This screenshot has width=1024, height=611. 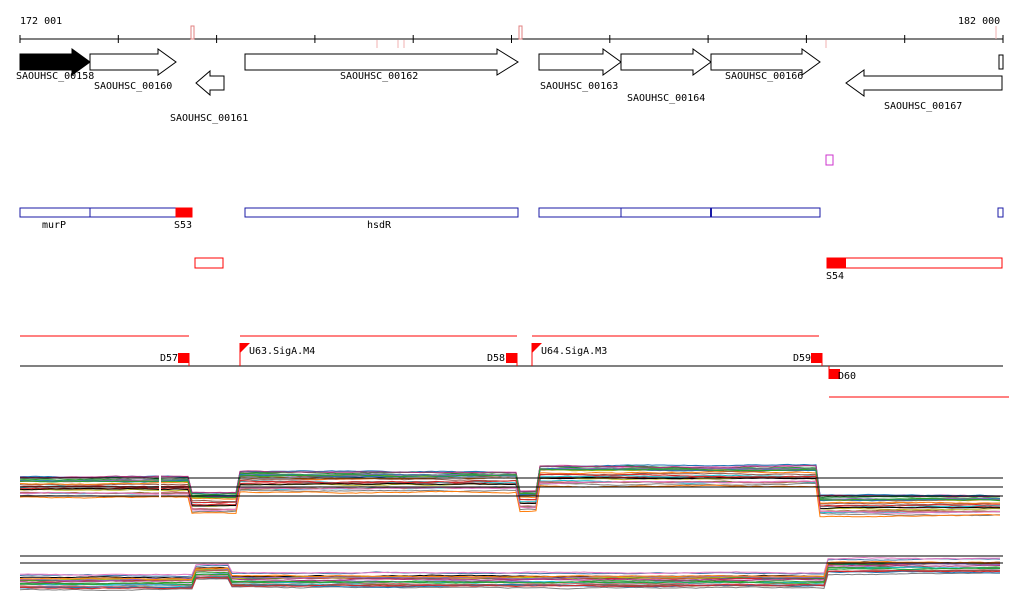 What do you see at coordinates (1001, 62) in the screenshot?
I see `gene-arrow-partial` at bounding box center [1001, 62].